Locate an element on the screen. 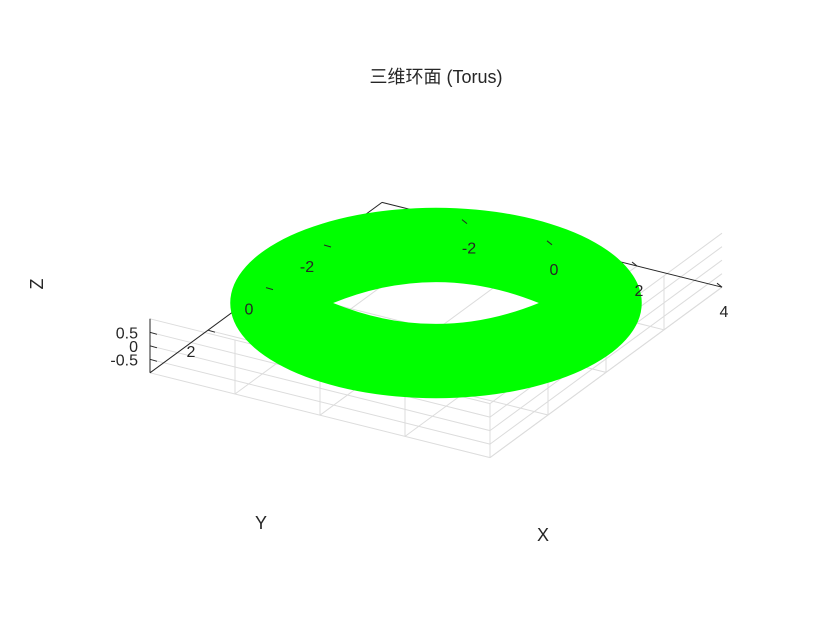 The height and width of the screenshot is (630, 840). x-tick-label: 4 is located at coordinates (724, 312).